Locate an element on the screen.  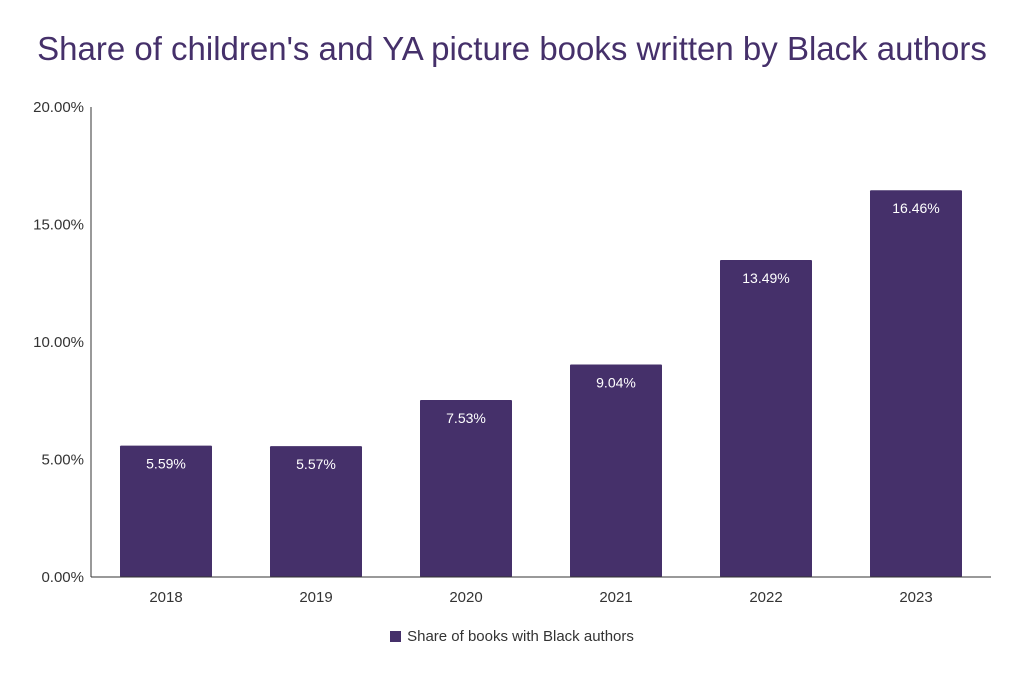
y-tick-label: 0.00% is located at coordinates (62, 577).